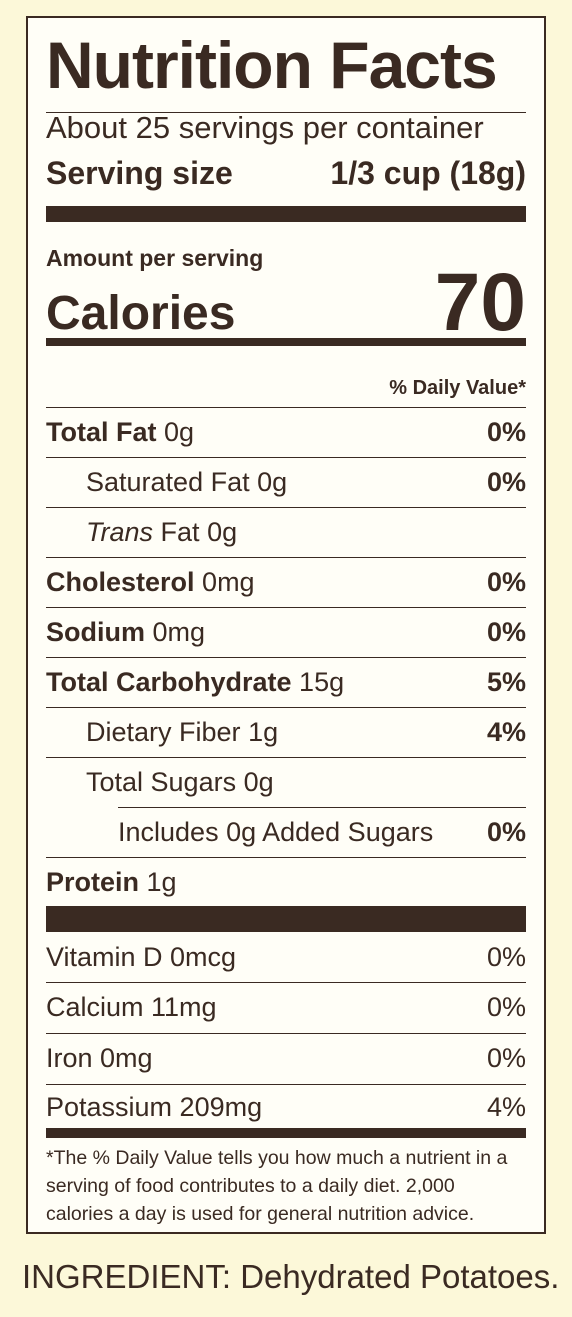 This screenshot has width=572, height=1317. I want to click on nutrient-row-sodium: Sodium 0mg 0%, so click(286, 632).